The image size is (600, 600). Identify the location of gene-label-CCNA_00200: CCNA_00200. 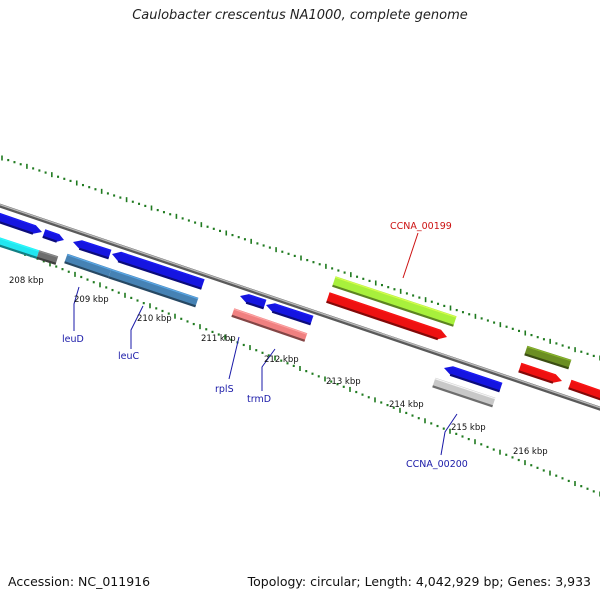
(437, 464).